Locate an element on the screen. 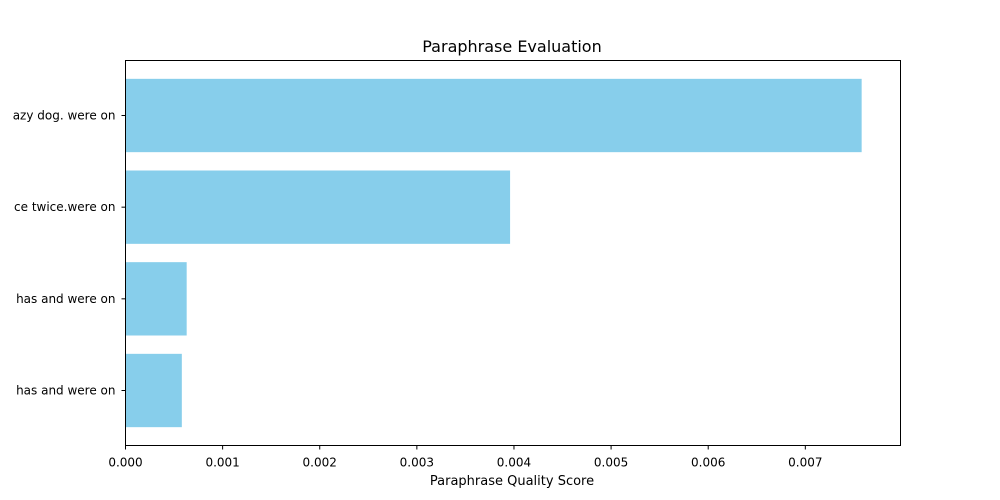 Image resolution: width=1000 pixels, height=500 pixels. x-tick-label: 0.000 is located at coordinates (125, 463).